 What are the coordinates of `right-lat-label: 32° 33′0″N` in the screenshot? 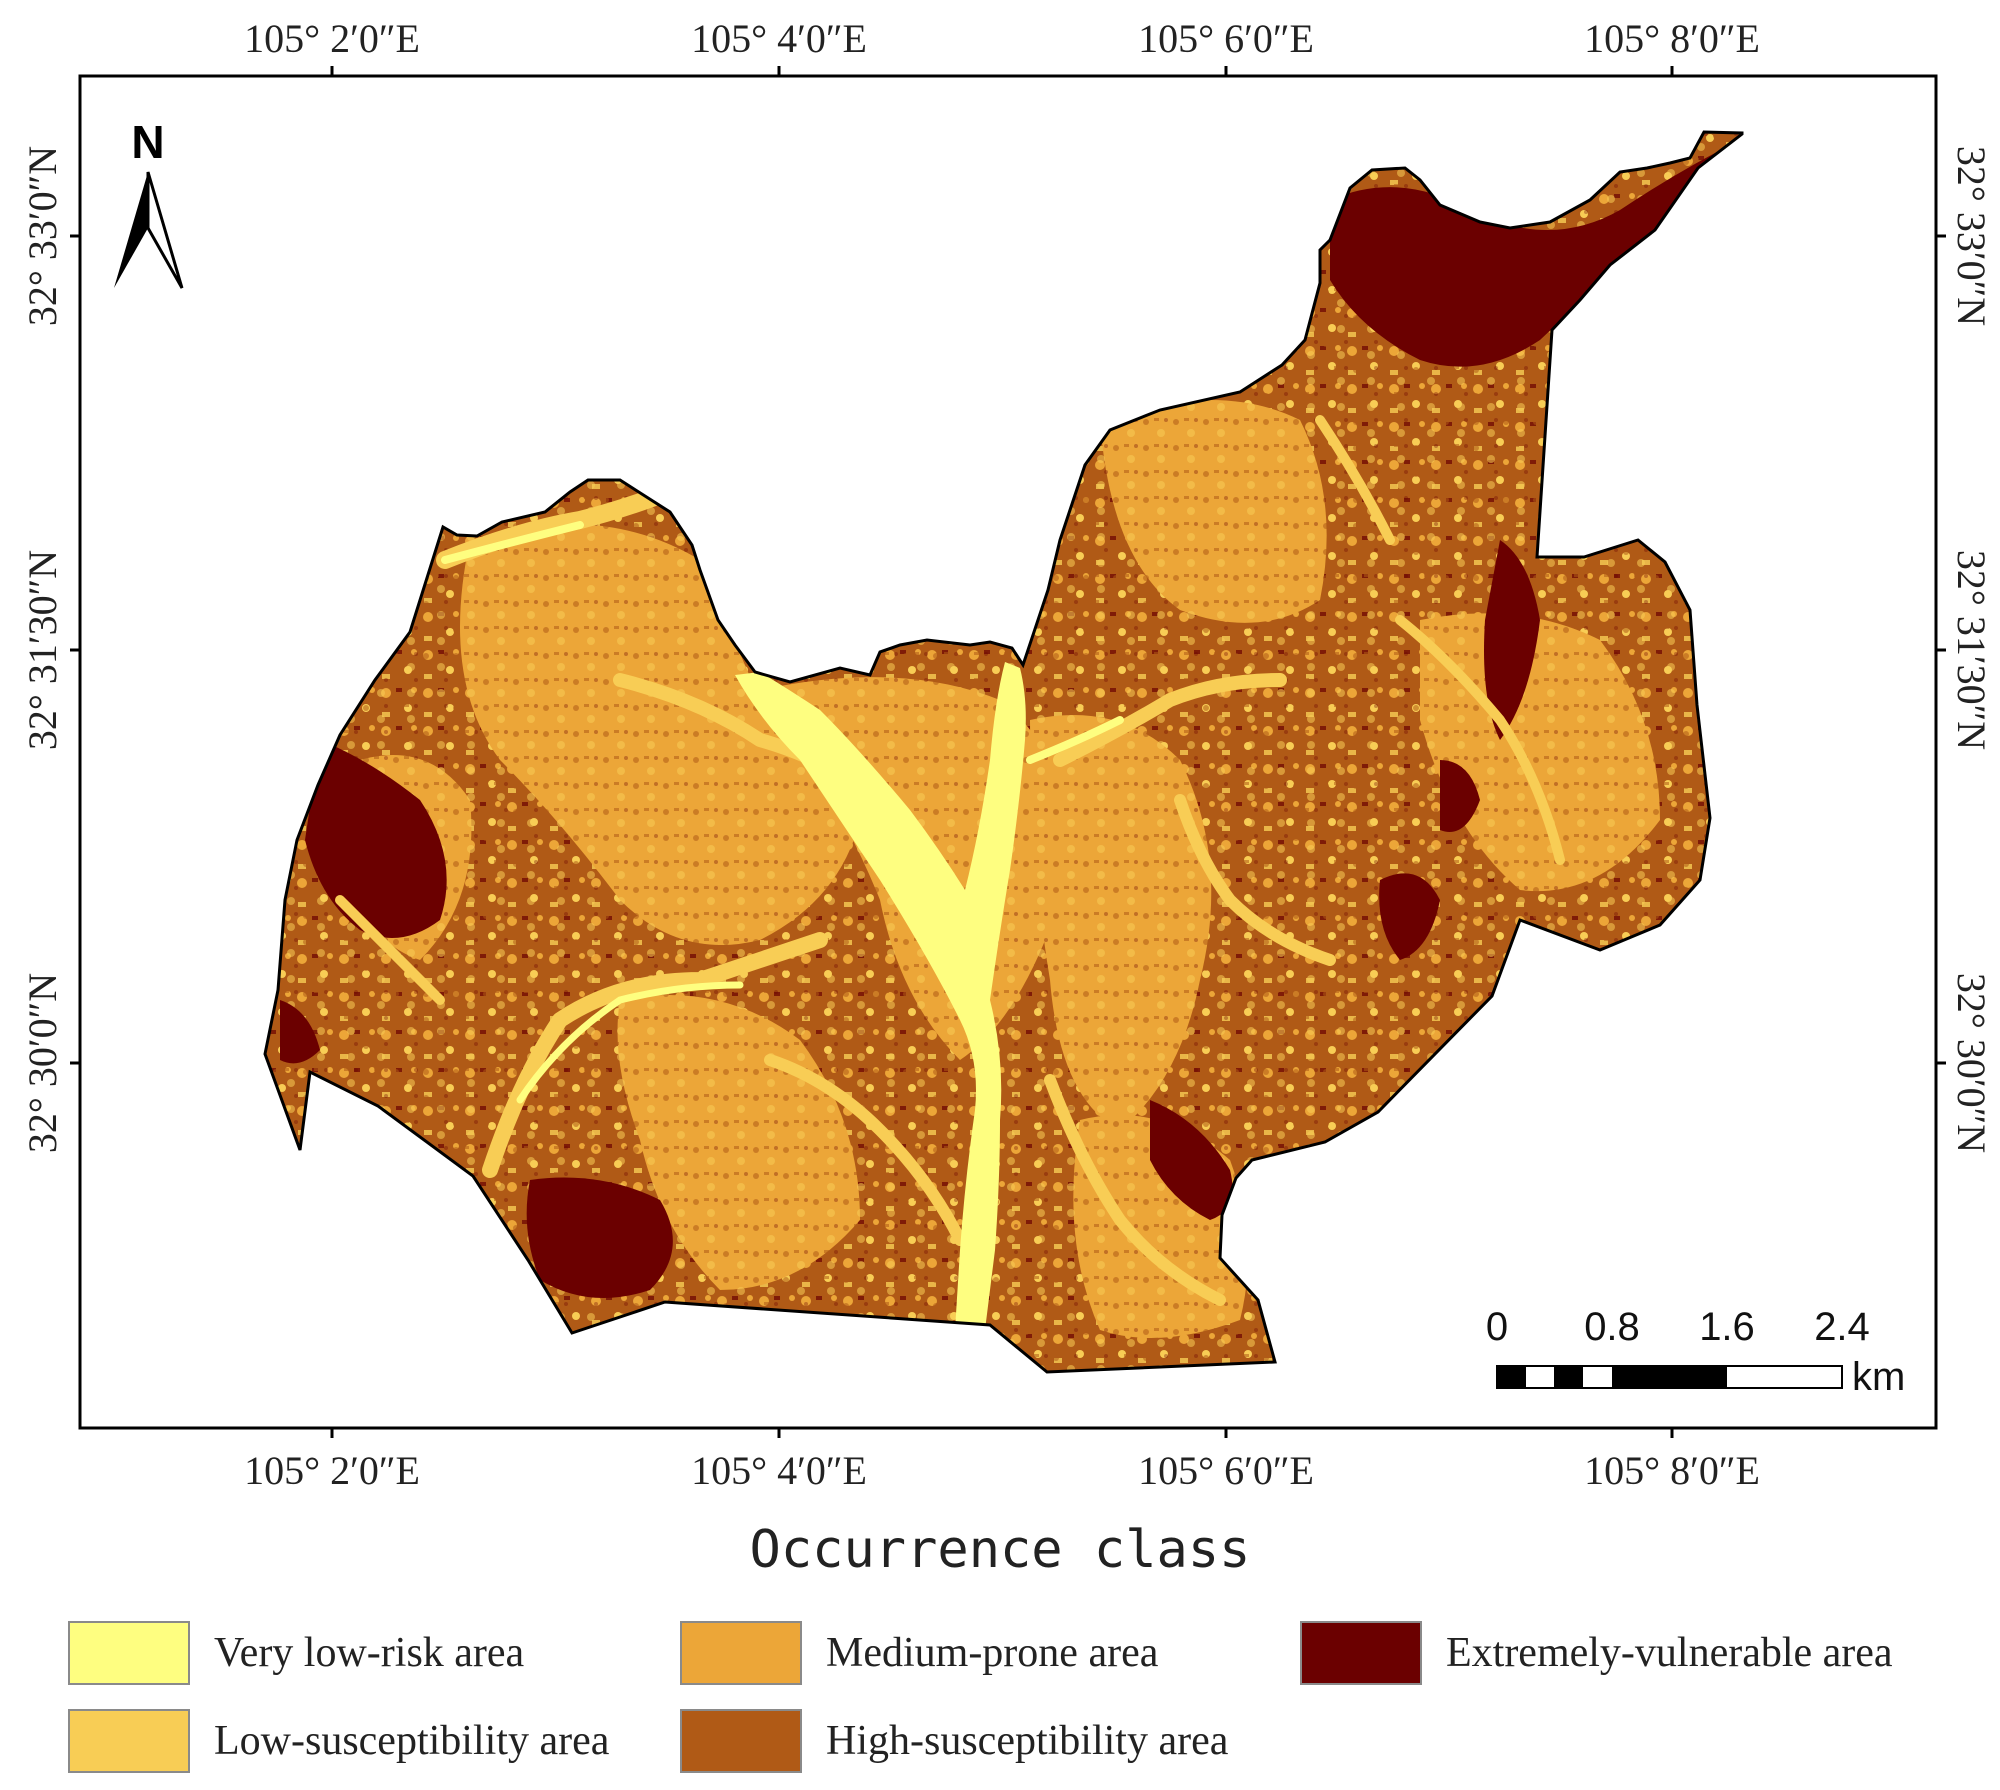 It's located at (1971, 236).